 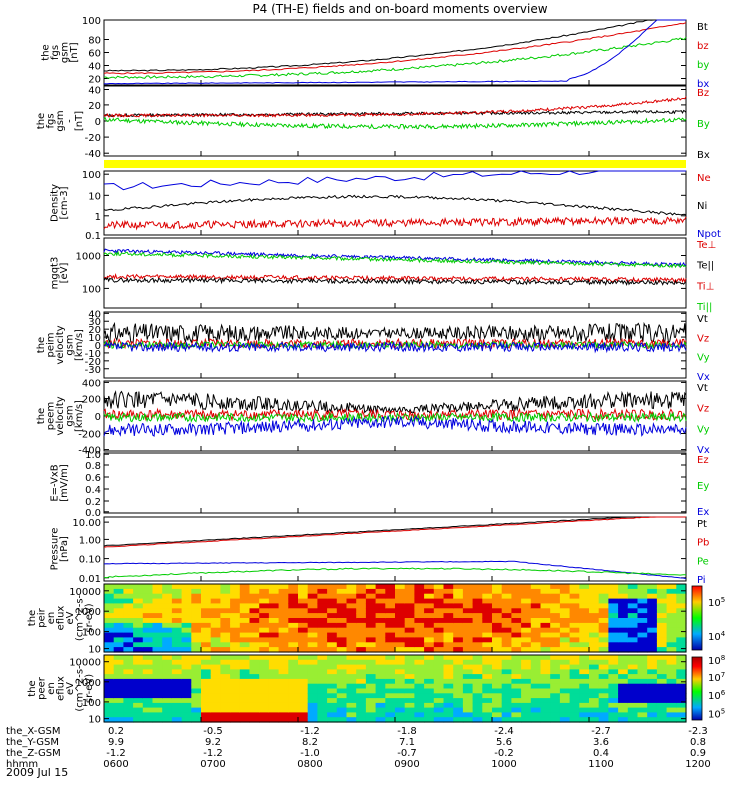 What do you see at coordinates (504, 753) in the screenshot?
I see `xaxis-value-2-4: -0.2` at bounding box center [504, 753].